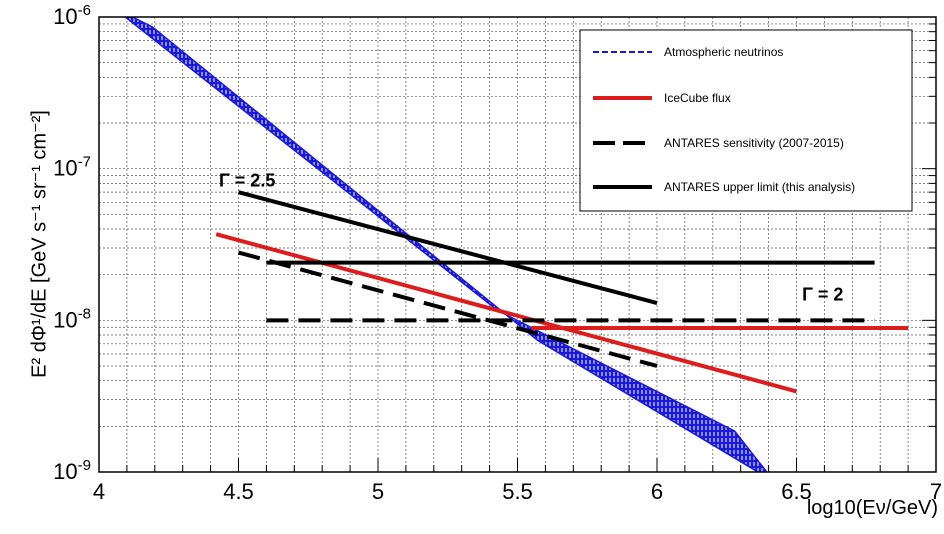 This screenshot has height=534, width=944. I want to click on gamma-annotation: Γ = 2, so click(822, 295).